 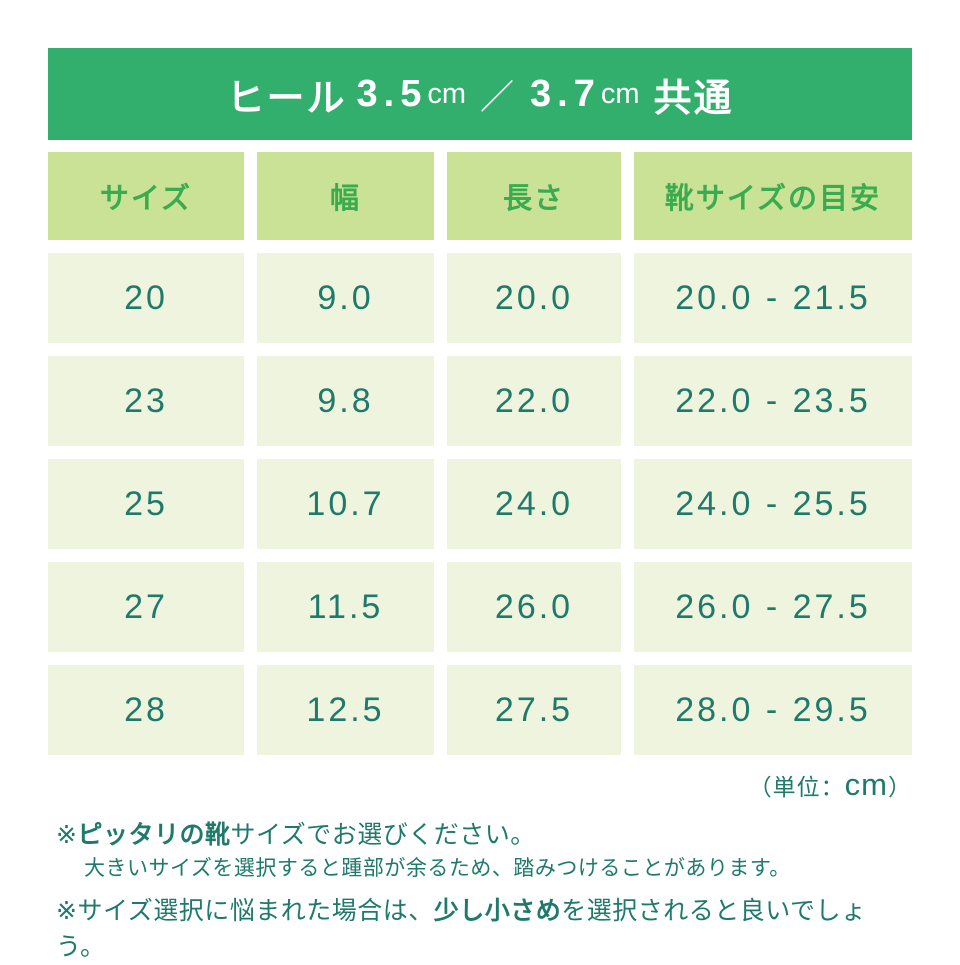 What do you see at coordinates (620, 93) in the screenshot?
I see `banner-unit-2: cm` at bounding box center [620, 93].